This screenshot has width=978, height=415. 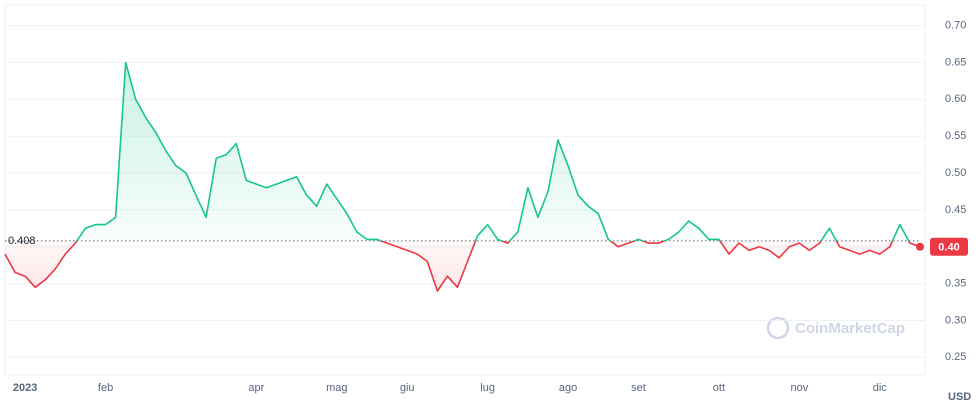 I want to click on y-tick-label: 0.70, so click(x=955, y=26).